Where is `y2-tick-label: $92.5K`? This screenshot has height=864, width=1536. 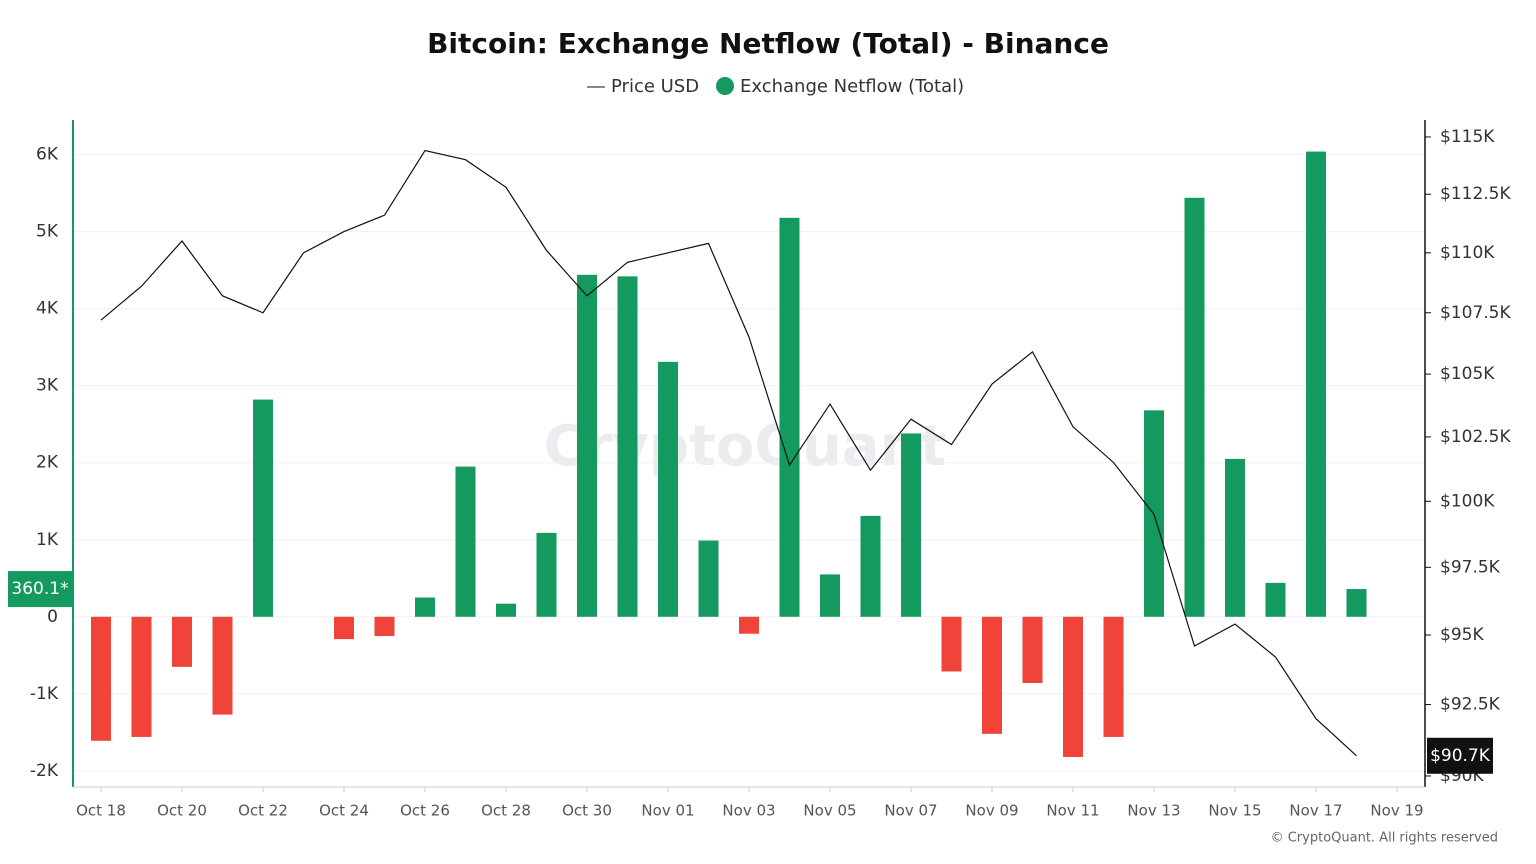 y2-tick-label: $92.5K is located at coordinates (1470, 705).